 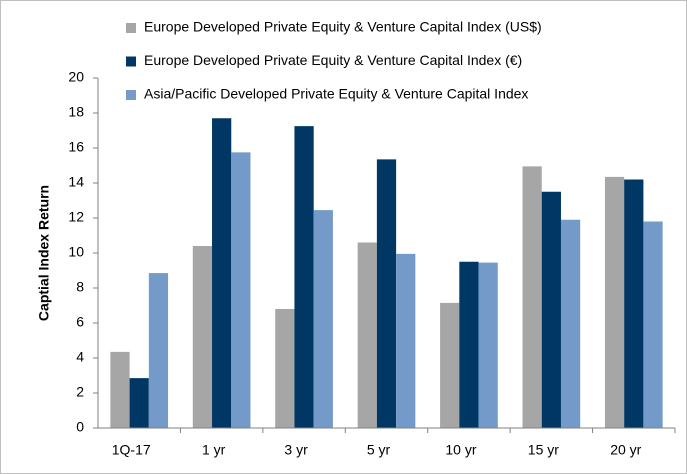 I want to click on y-tick-label: 0, so click(x=80, y=427).